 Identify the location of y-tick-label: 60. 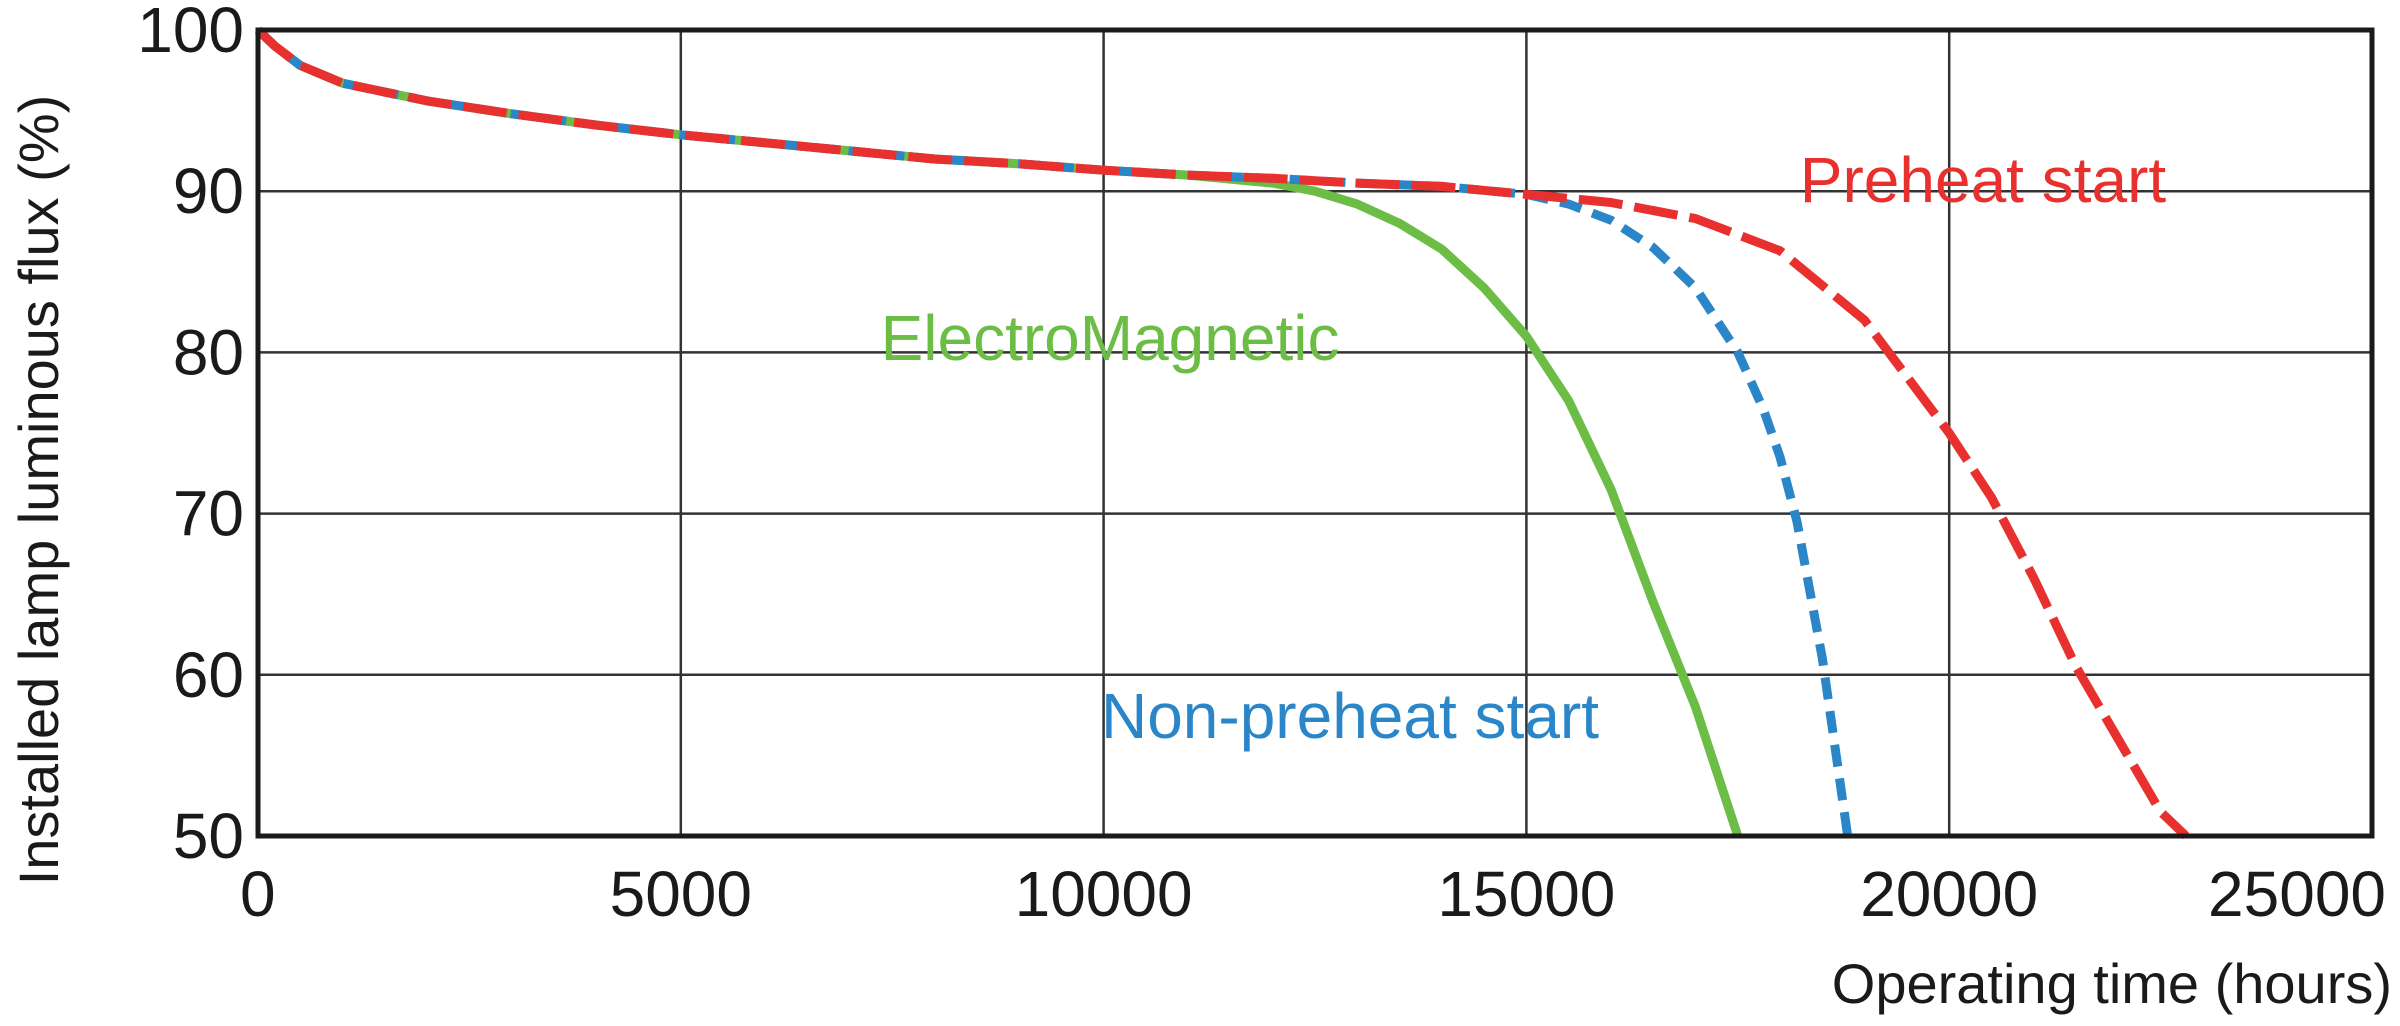
(208, 675).